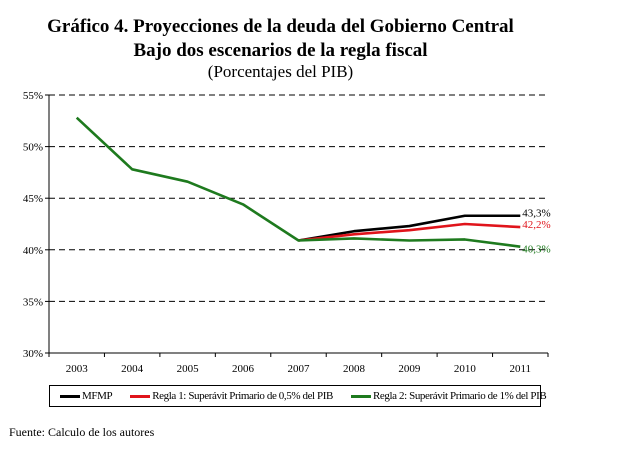 Image resolution: width=621 pixels, height=470 pixels. What do you see at coordinates (33, 199) in the screenshot?
I see `y-tick-label: 45%` at bounding box center [33, 199].